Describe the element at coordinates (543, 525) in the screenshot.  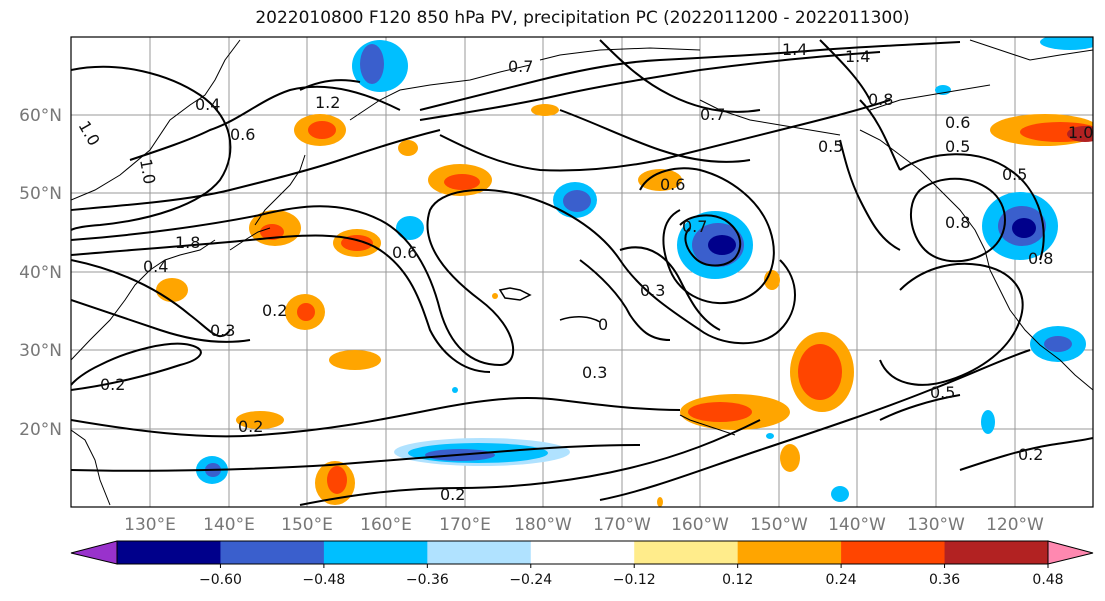
I see `lon-label: 180°W` at that location.